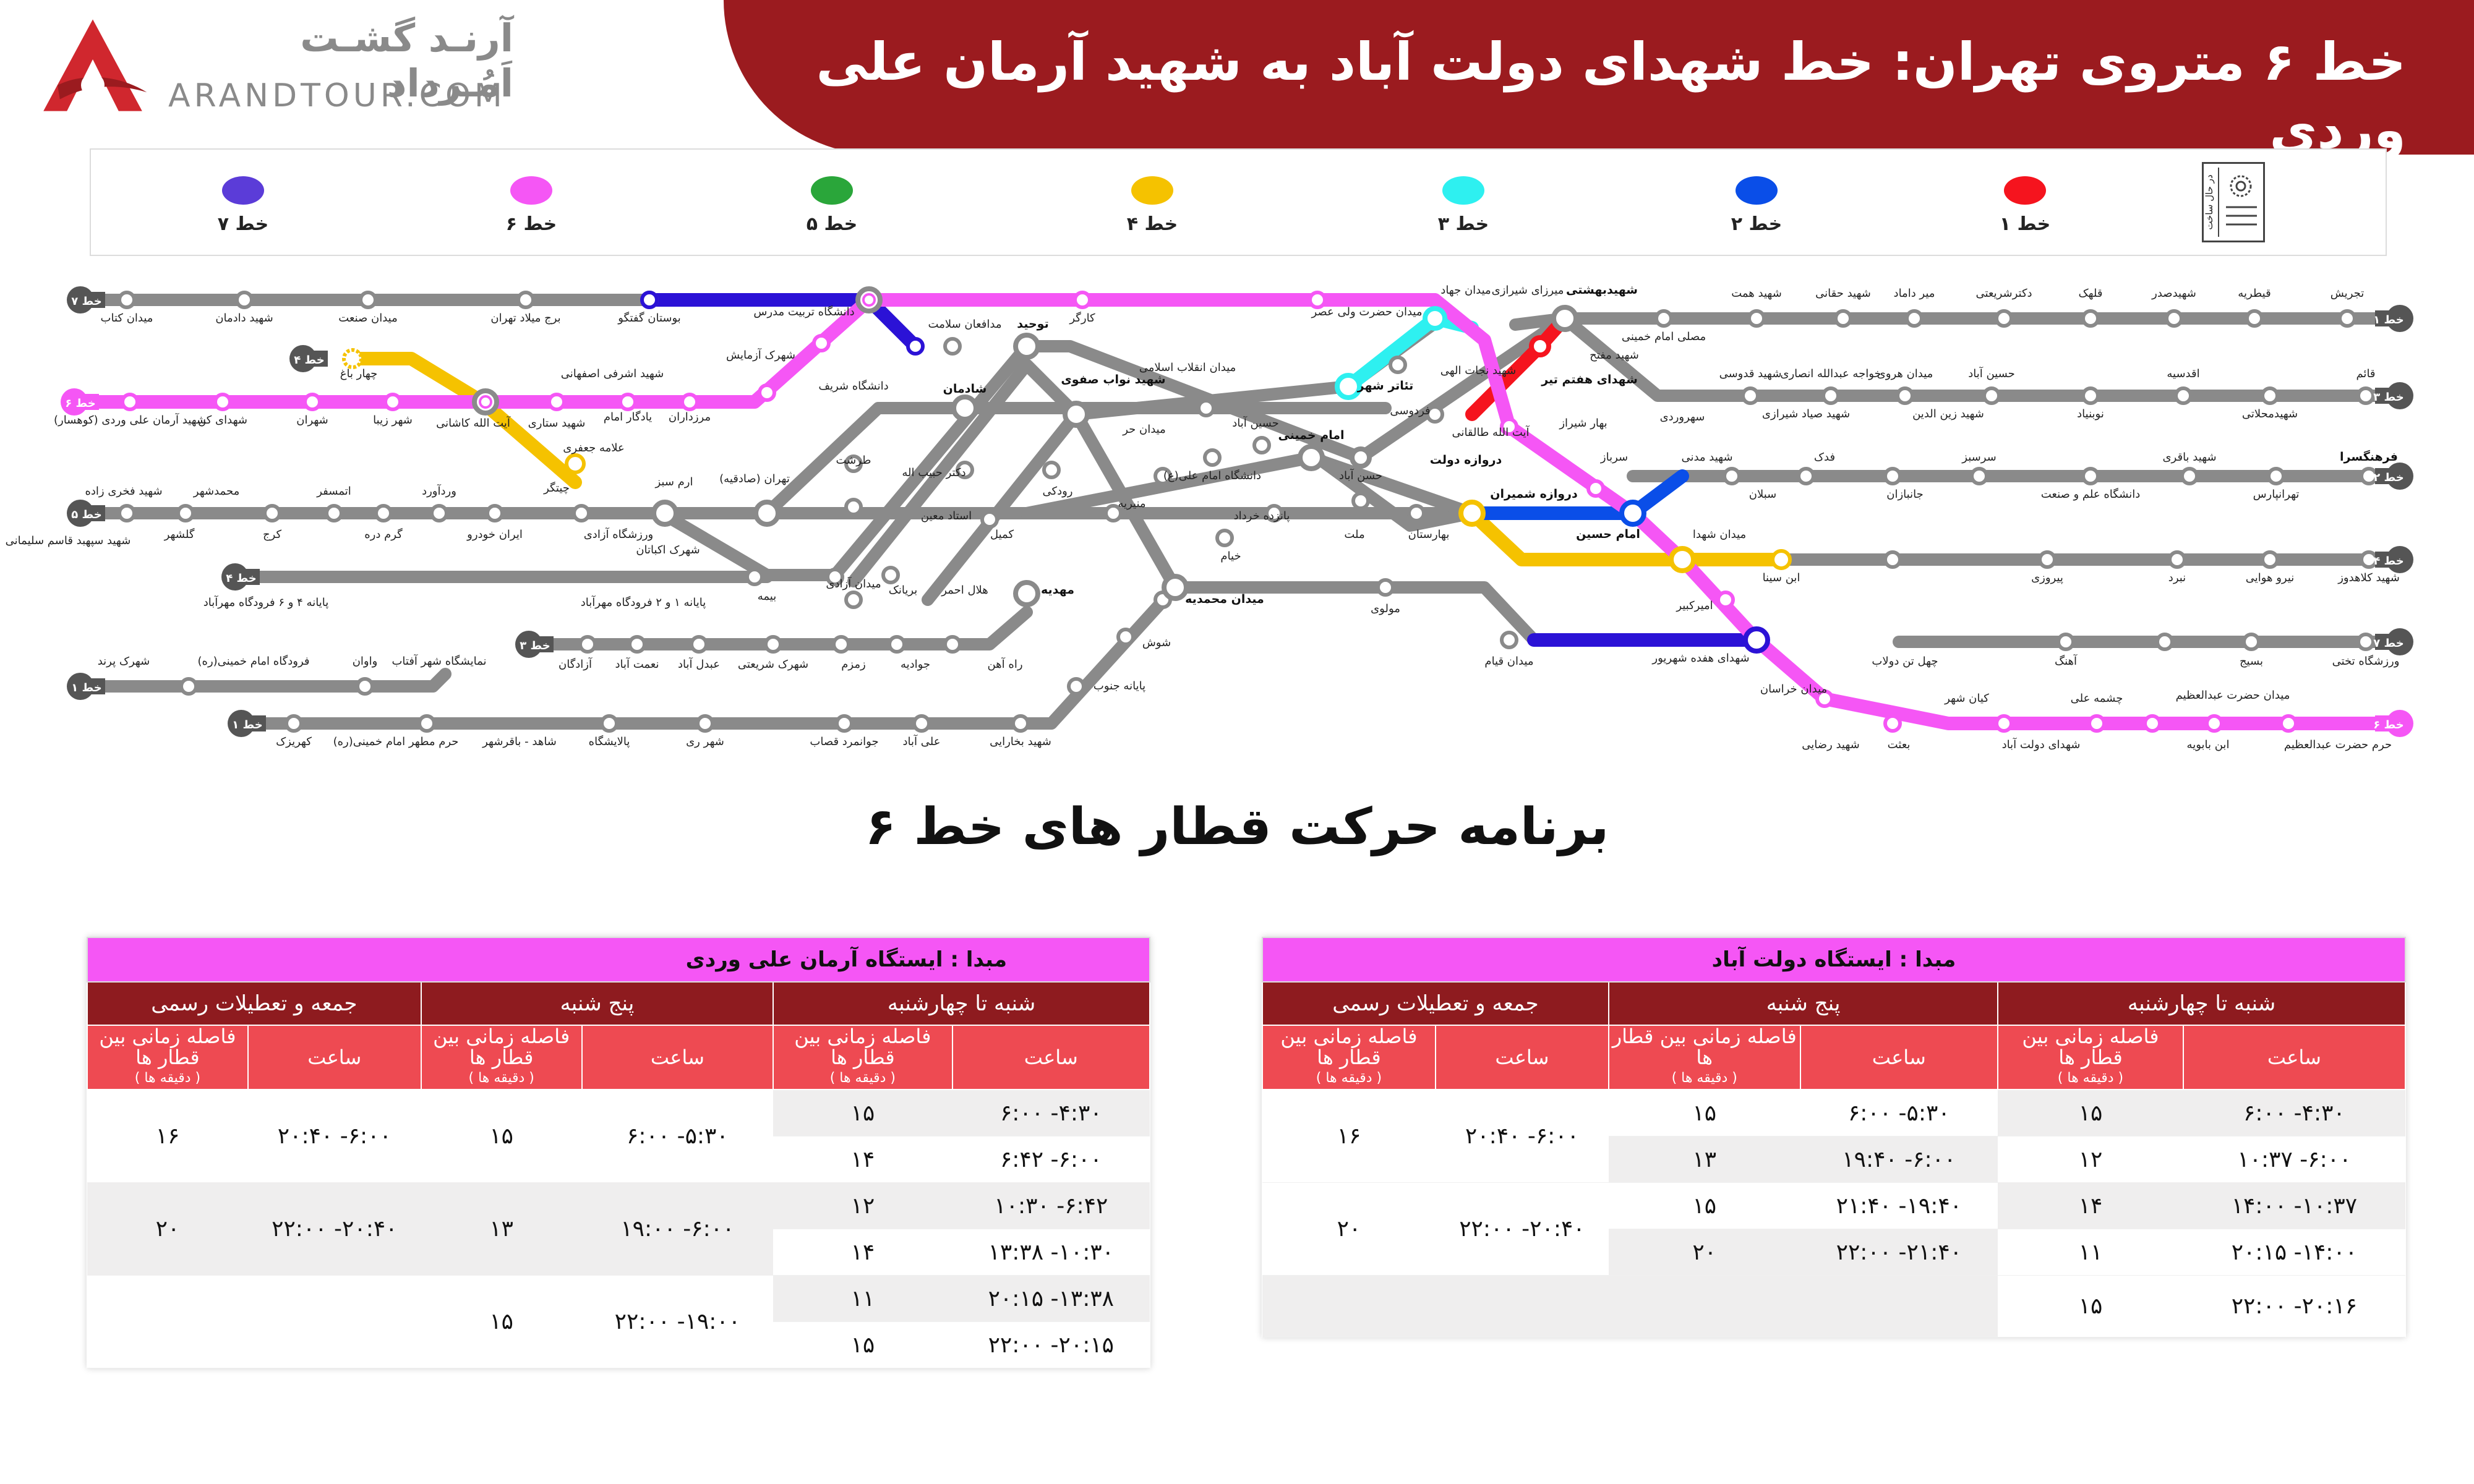 The width and height of the screenshot is (2474, 1484). I want to click on station-label: شهید اشرفی اصفهانی, so click(612, 373).